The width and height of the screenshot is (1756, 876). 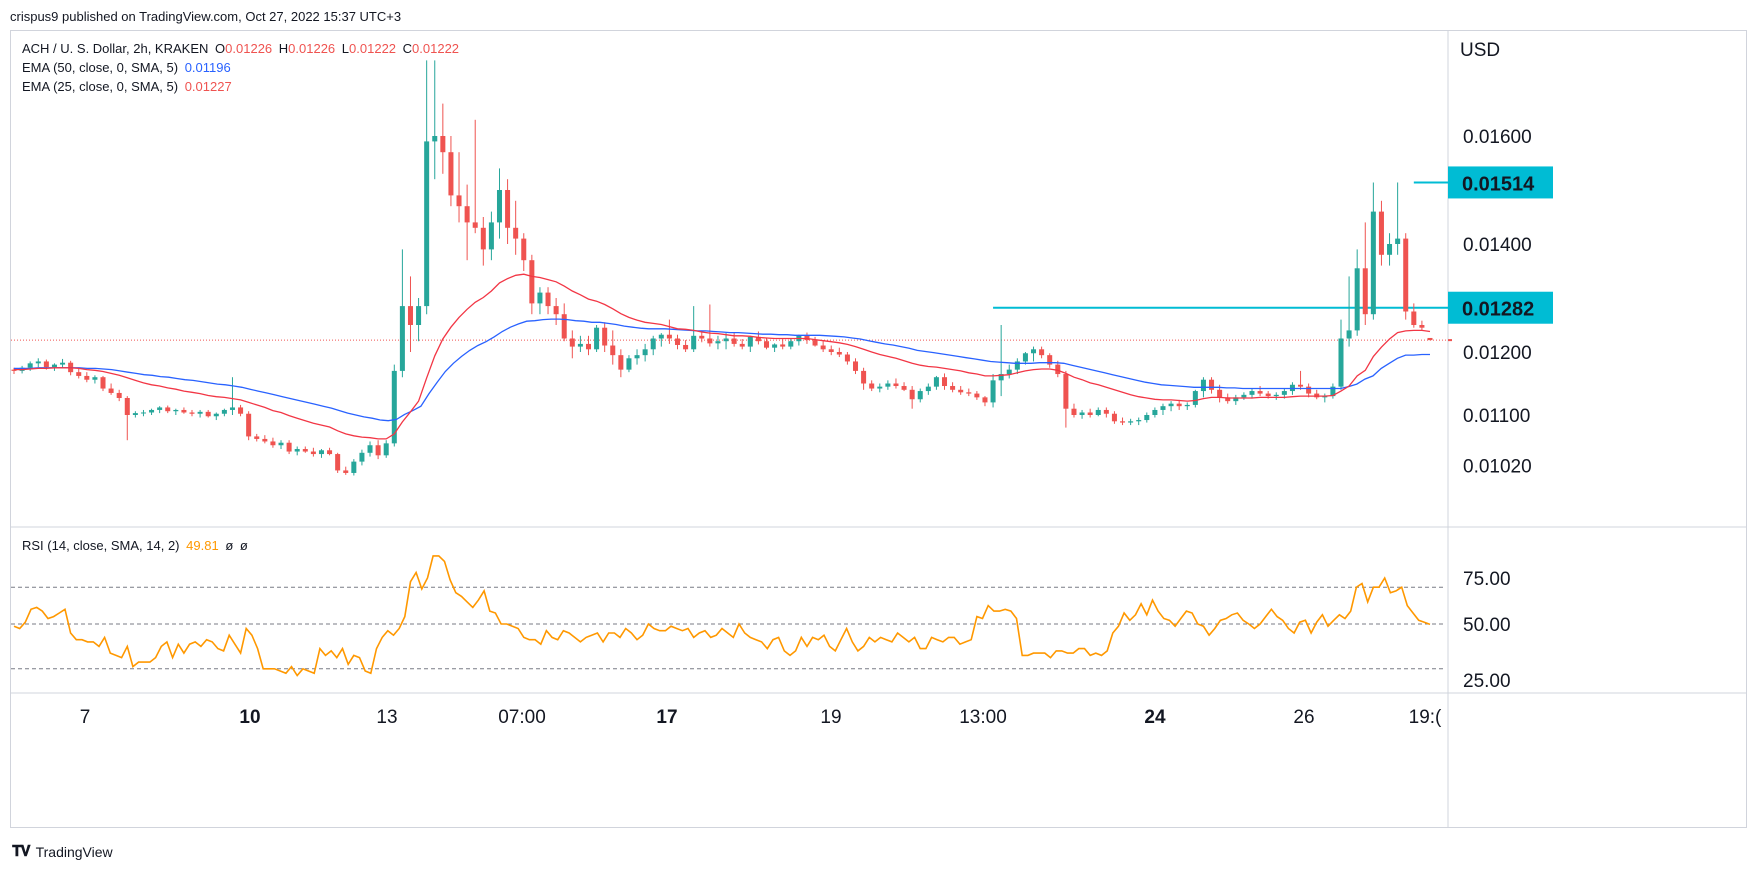 What do you see at coordinates (283, 48) in the screenshot?
I see `high-label: H` at bounding box center [283, 48].